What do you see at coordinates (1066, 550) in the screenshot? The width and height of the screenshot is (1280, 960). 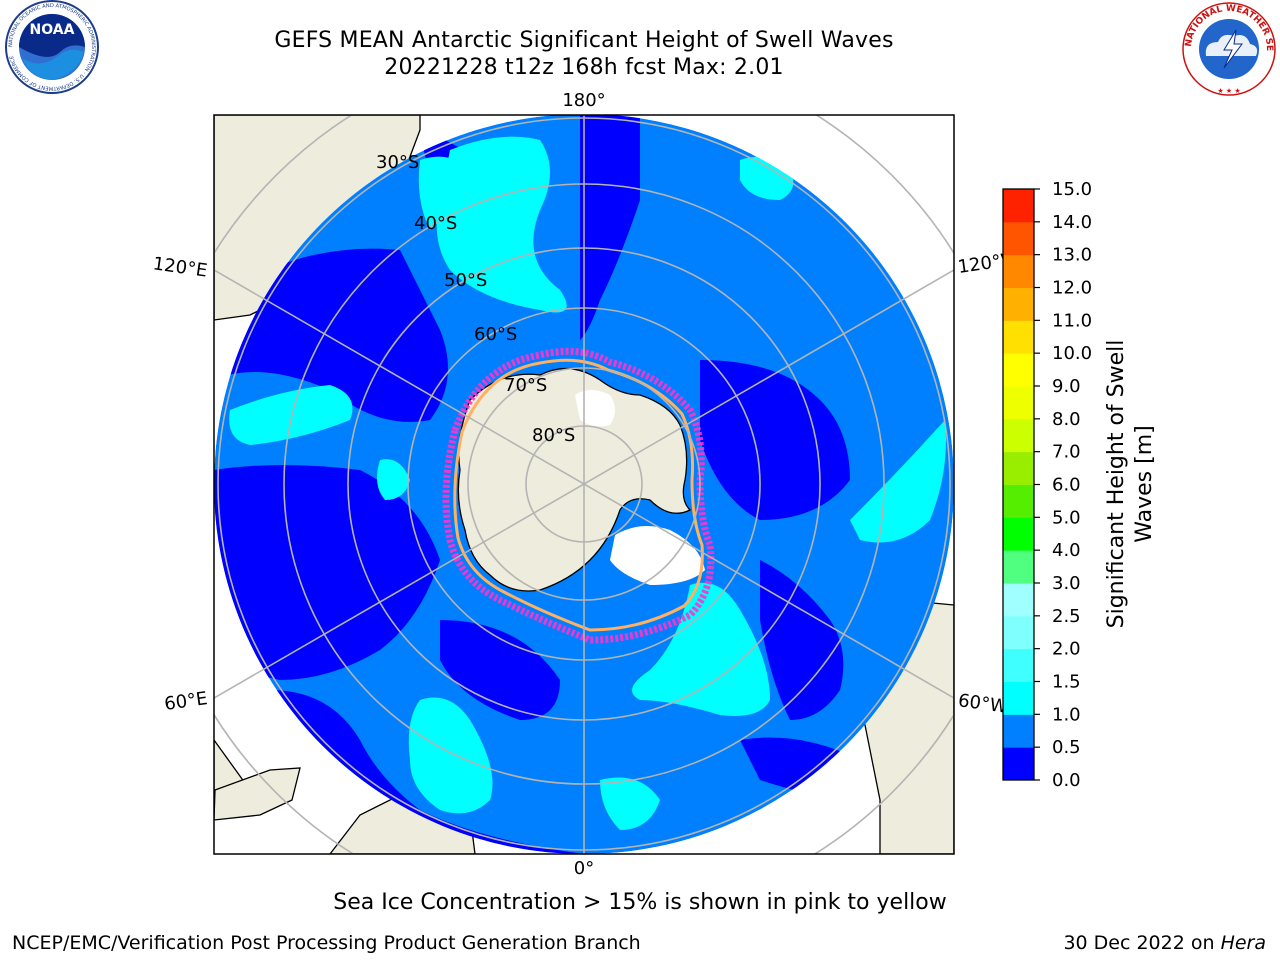 I see `colorbar-tick-label: 4.0` at bounding box center [1066, 550].